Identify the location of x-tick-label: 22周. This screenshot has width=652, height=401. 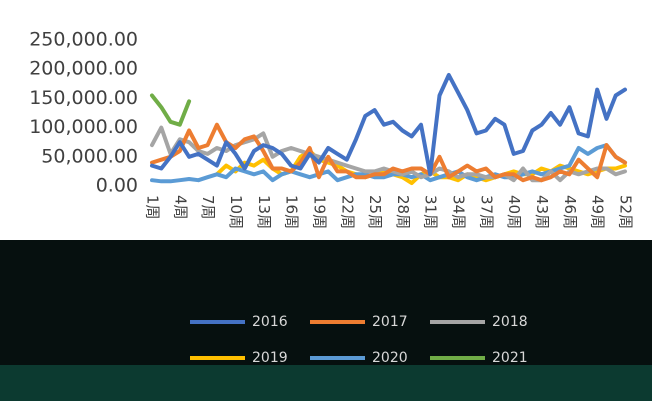
(347, 212).